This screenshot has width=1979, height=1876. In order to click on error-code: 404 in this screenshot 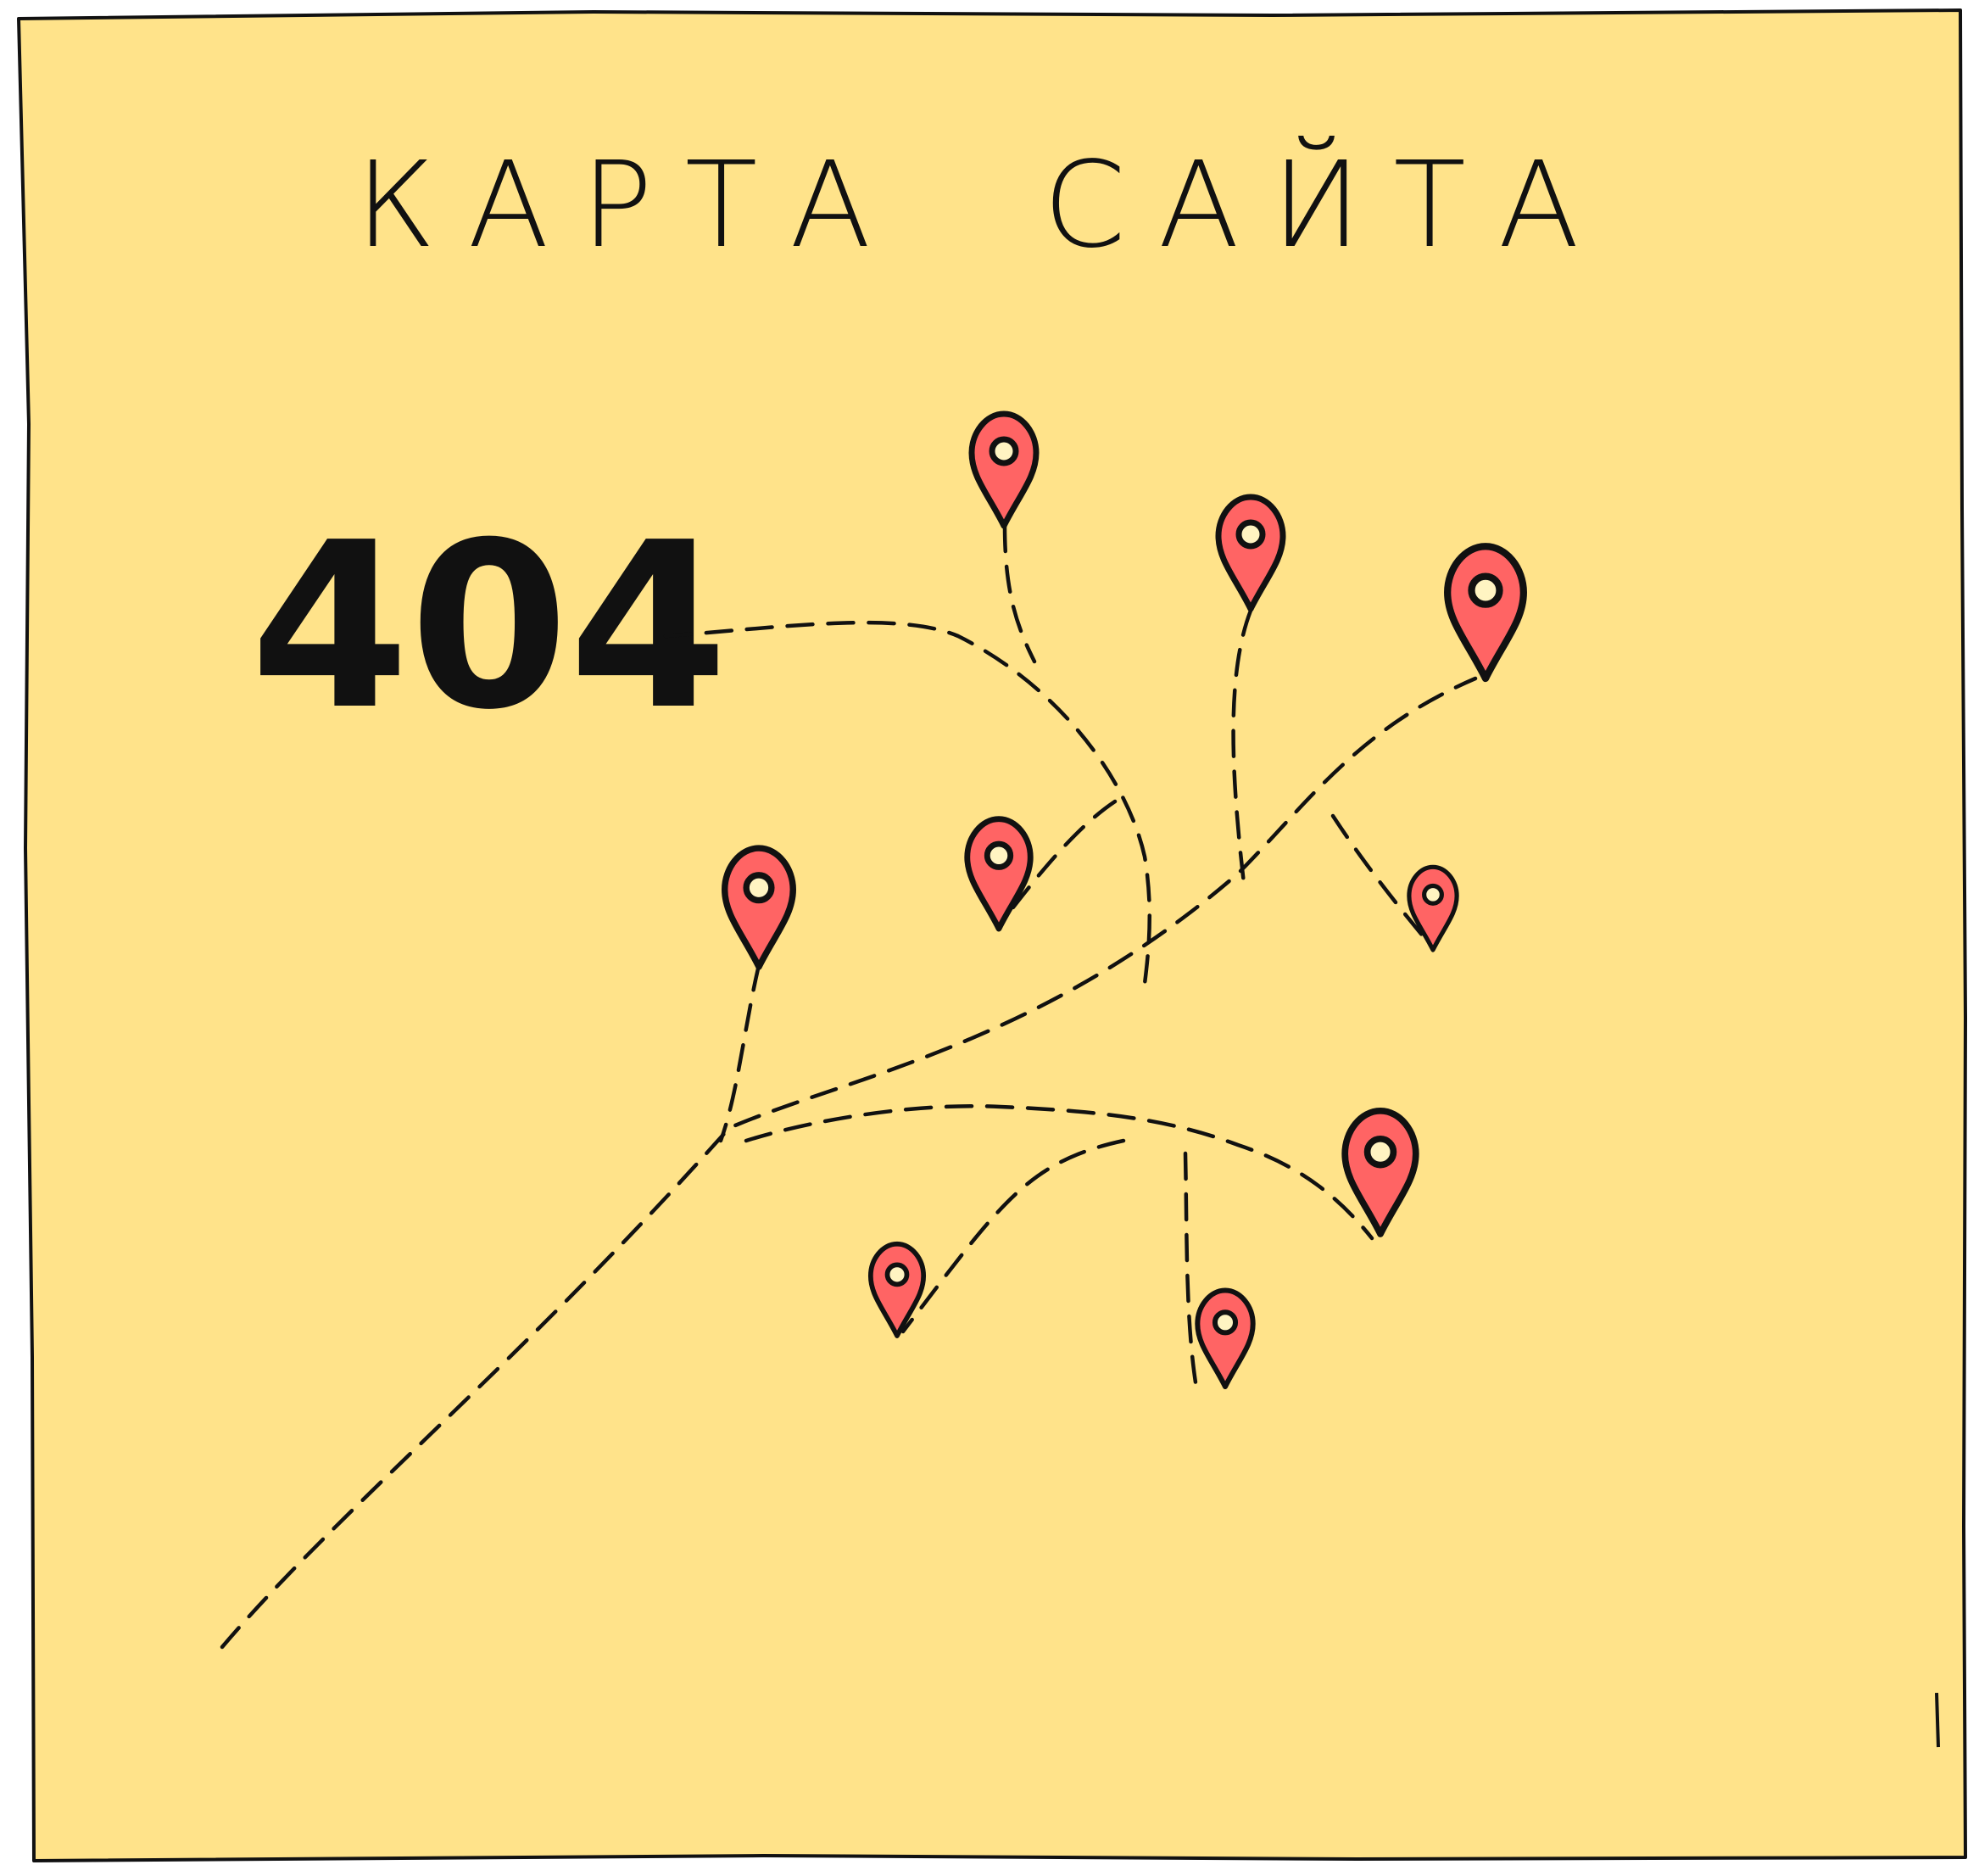, I will do `click(489, 626)`.